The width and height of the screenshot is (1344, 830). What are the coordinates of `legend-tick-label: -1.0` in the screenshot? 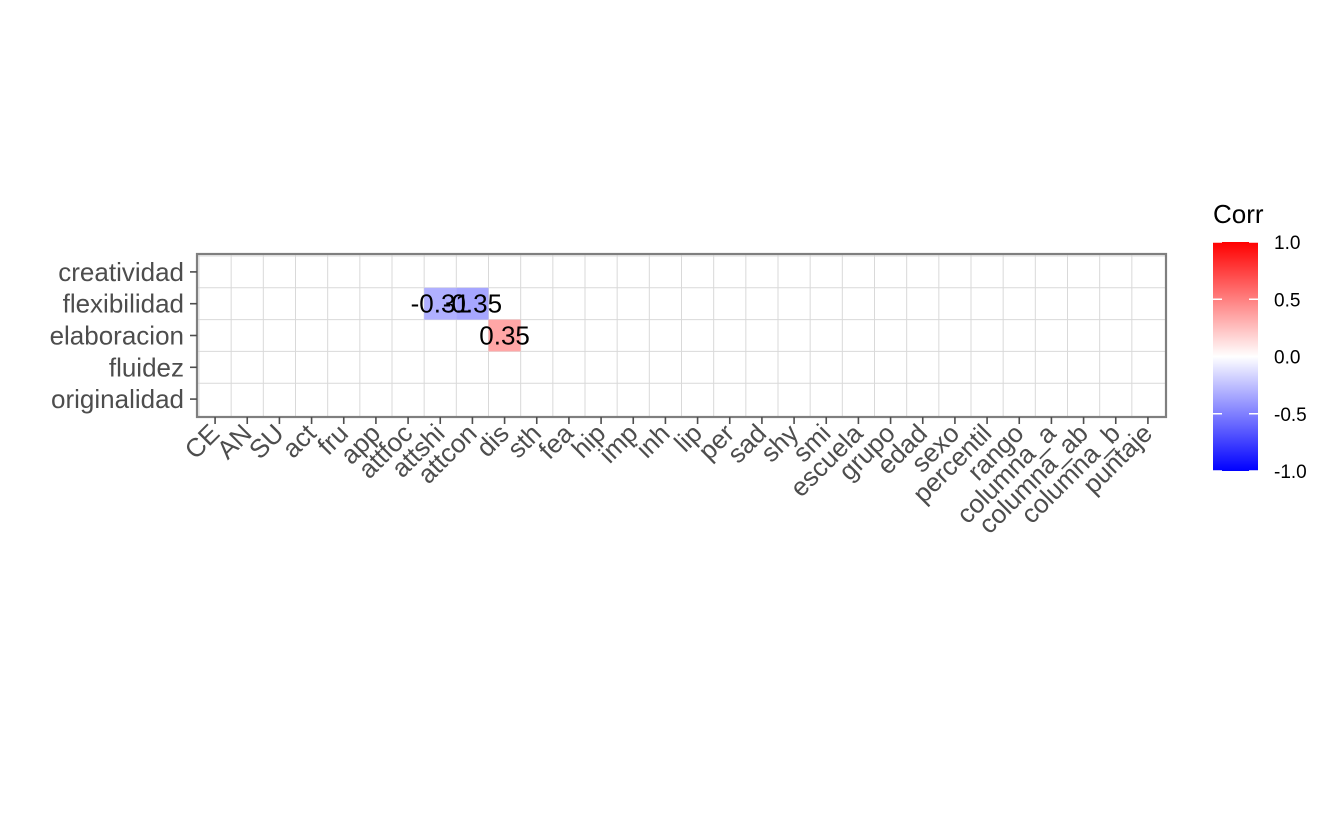 It's located at (1290, 472).